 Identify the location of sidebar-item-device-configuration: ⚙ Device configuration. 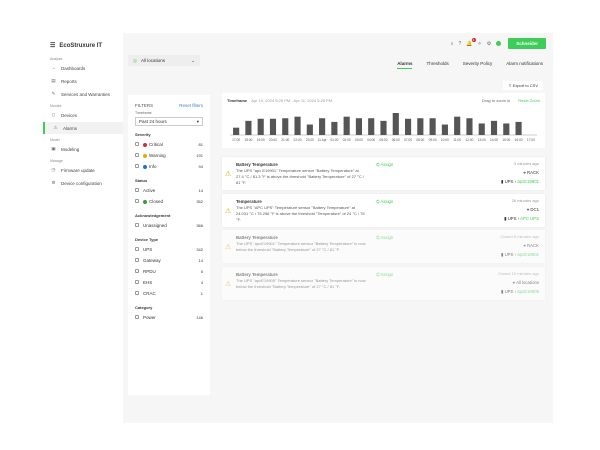
(83, 183).